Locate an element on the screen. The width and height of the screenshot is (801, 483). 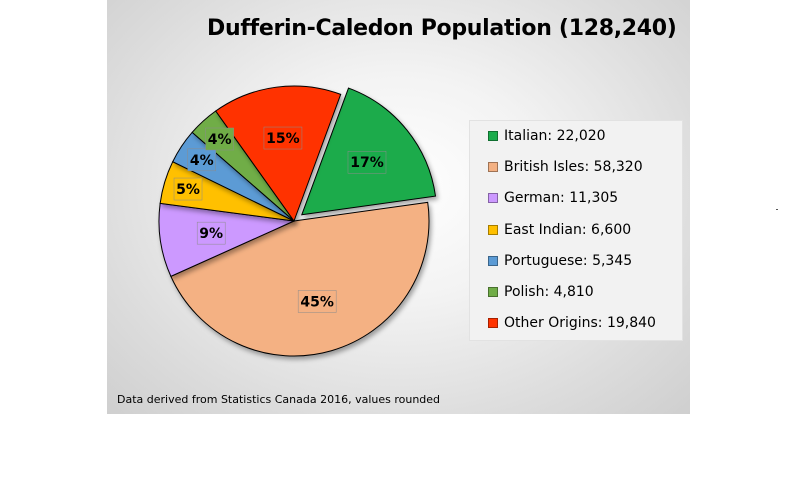
data-label-box-italian is located at coordinates (367, 162).